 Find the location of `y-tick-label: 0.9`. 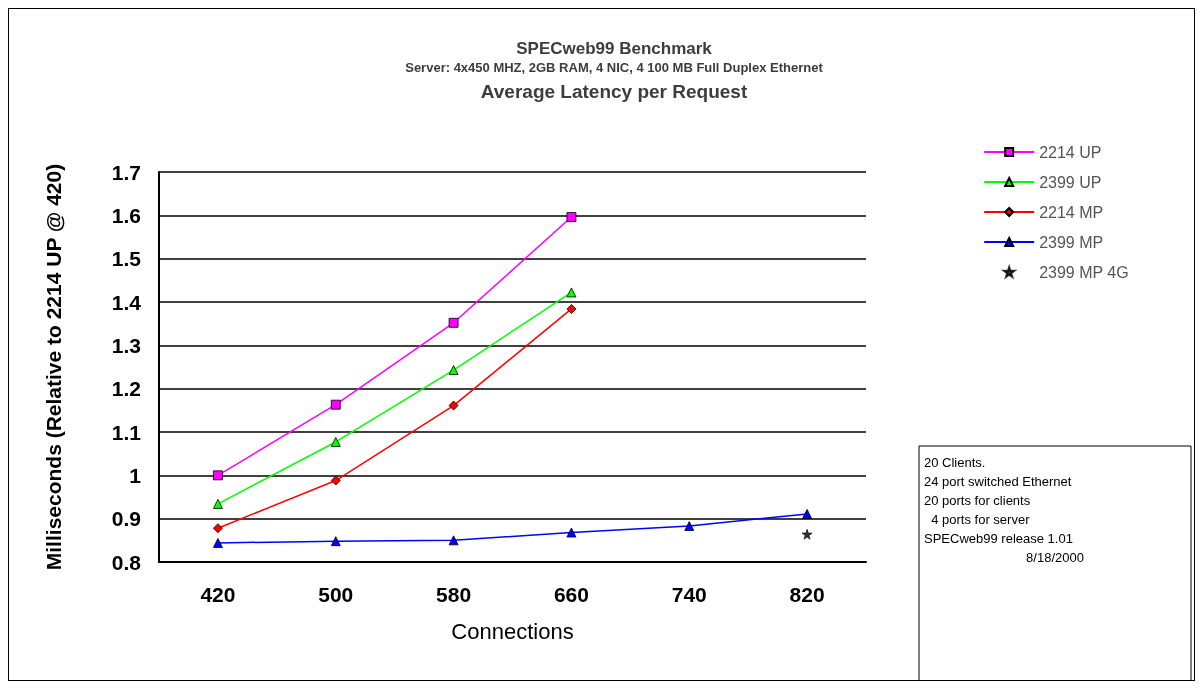

y-tick-label: 0.9 is located at coordinates (126, 519).